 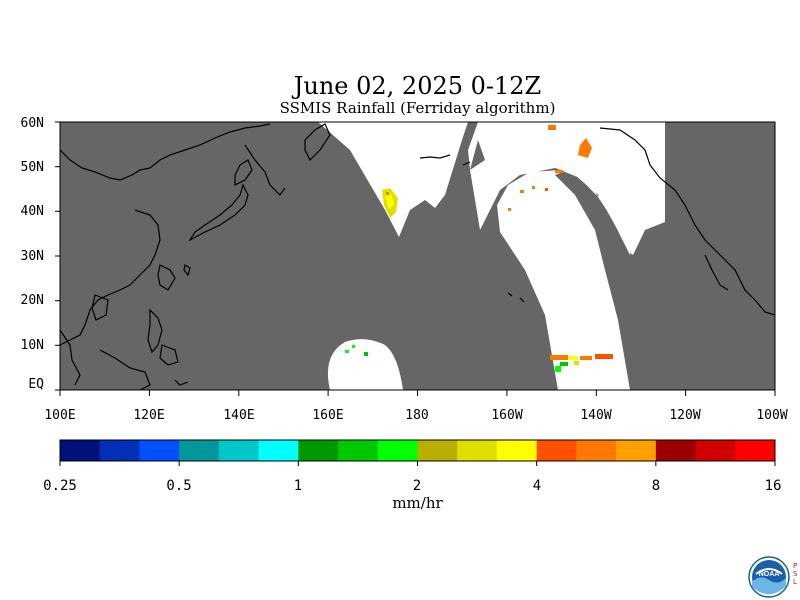 I want to click on lat-label-60n: 60N, so click(x=32, y=123).